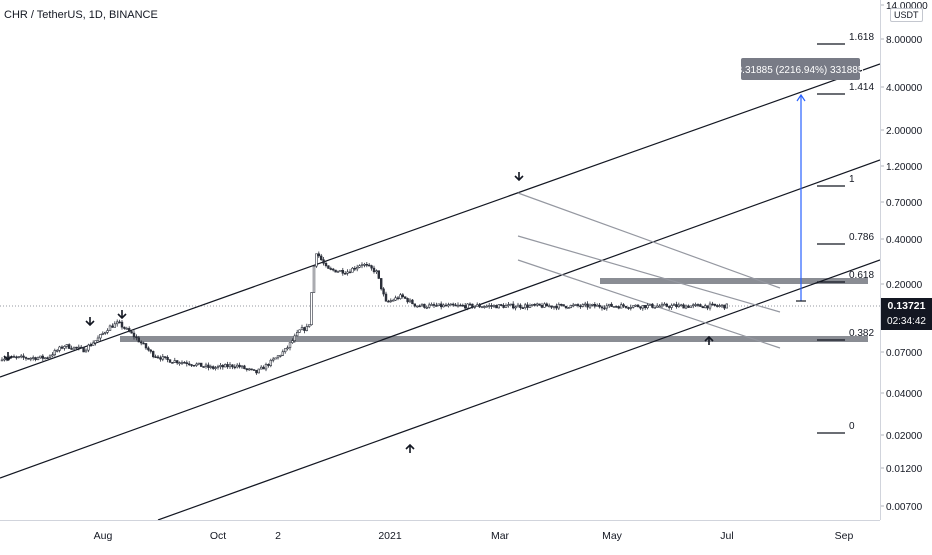 The width and height of the screenshot is (932, 555). I want to click on arrow-up-icon, so click(709, 340).